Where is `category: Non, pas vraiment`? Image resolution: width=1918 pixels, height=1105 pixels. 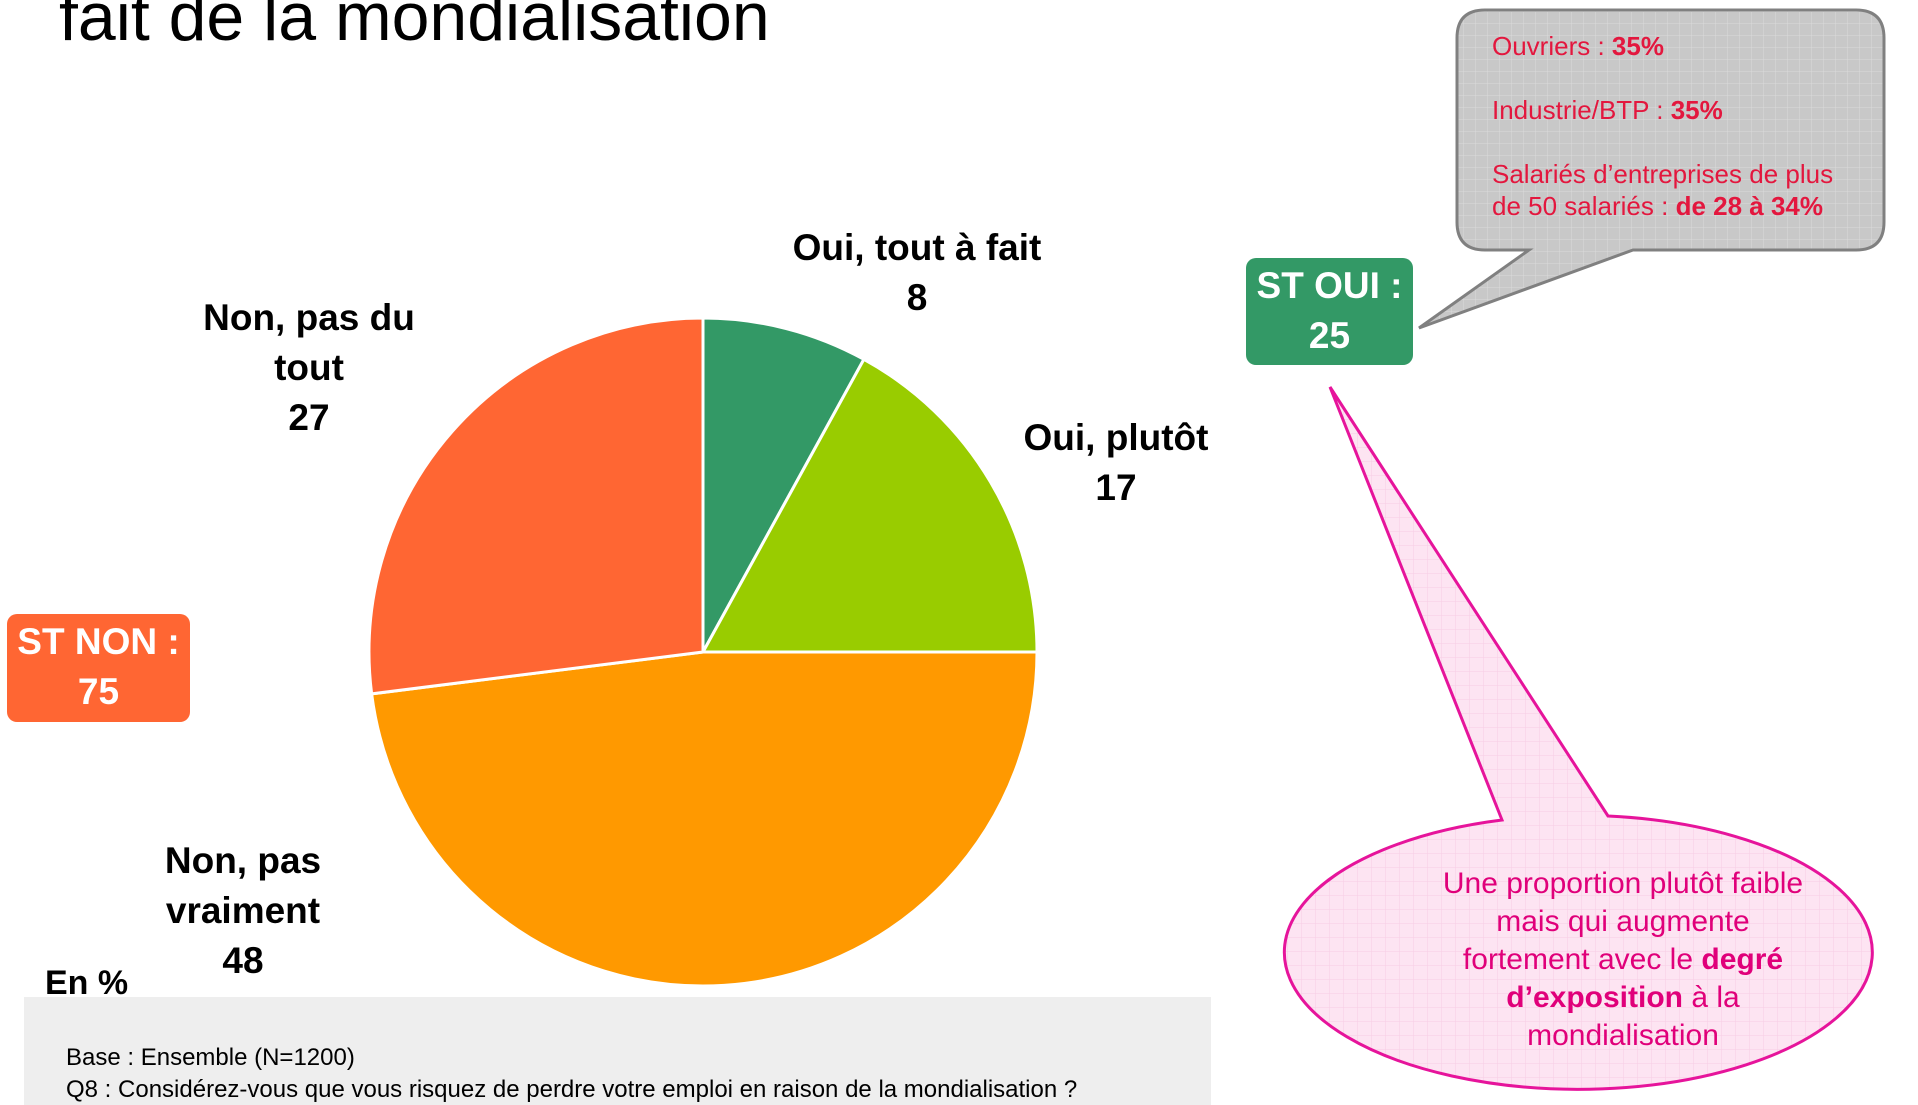 category: Non, pas vraiment is located at coordinates (243, 885).